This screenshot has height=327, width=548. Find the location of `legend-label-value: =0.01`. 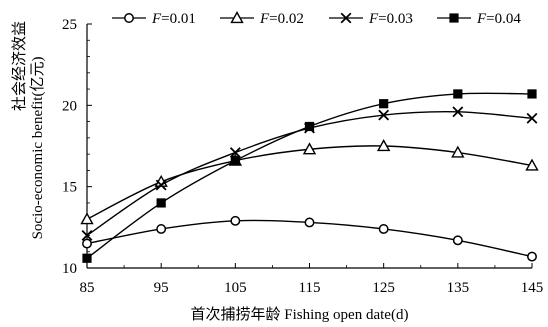

legend-label-value: =0.01 is located at coordinates (178, 19).